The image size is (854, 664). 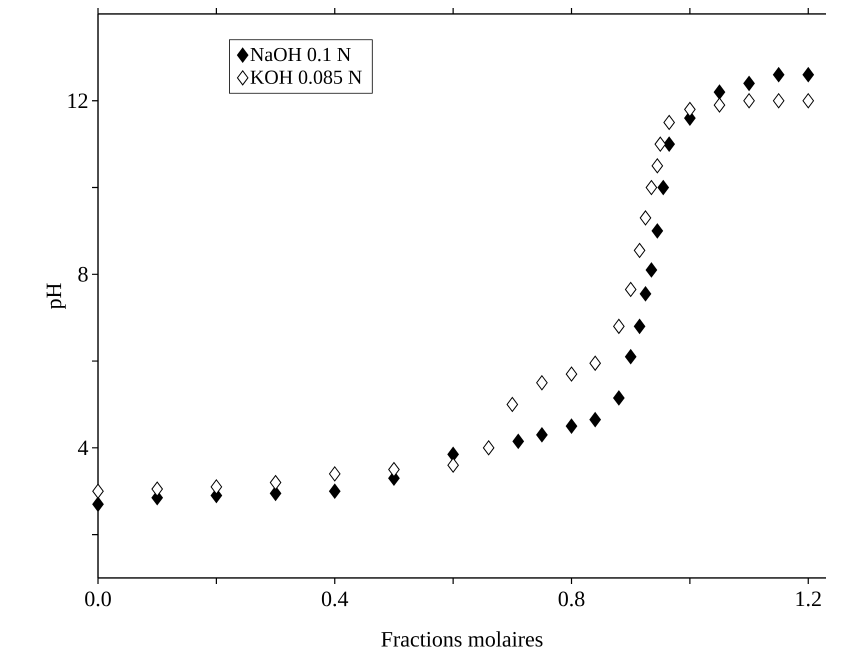 What do you see at coordinates (56, 296) in the screenshot?
I see `y-axis-title: pH` at bounding box center [56, 296].